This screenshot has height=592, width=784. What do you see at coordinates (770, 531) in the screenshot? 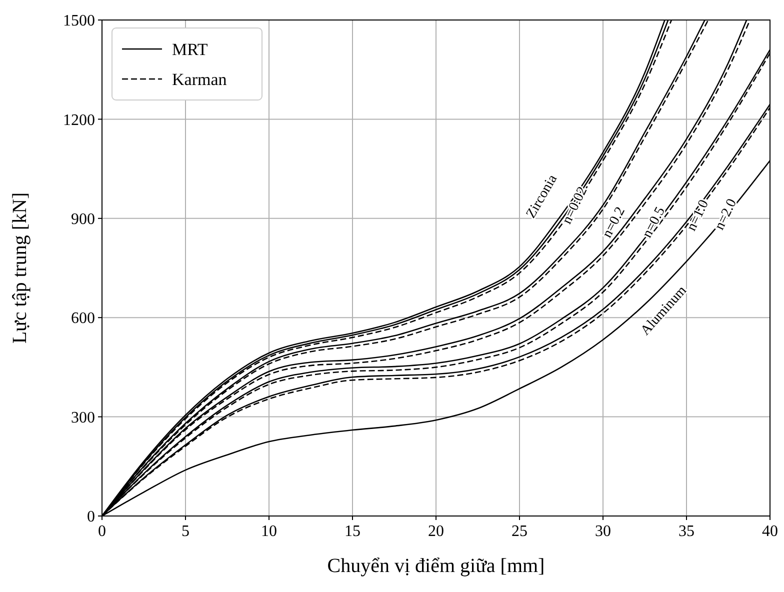
I see `x-tick-label: 40` at bounding box center [770, 531].